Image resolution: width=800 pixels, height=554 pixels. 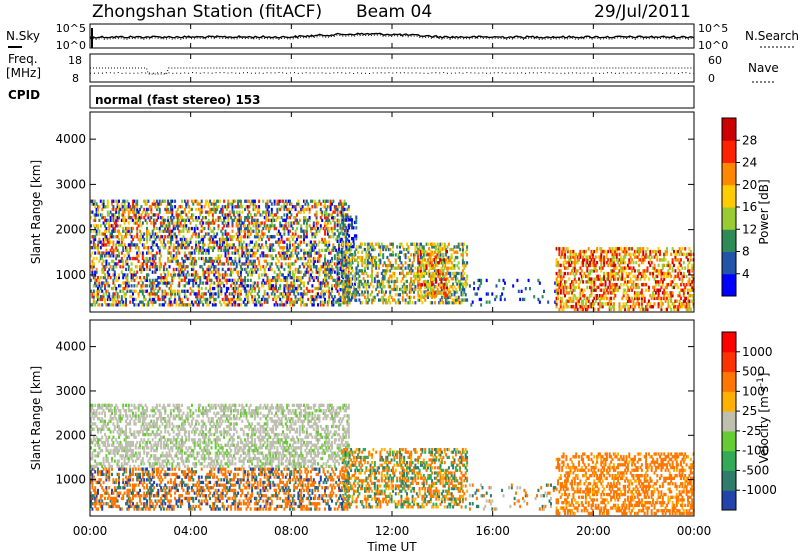 I want to click on power-cell-2091, so click(x=264, y=226).